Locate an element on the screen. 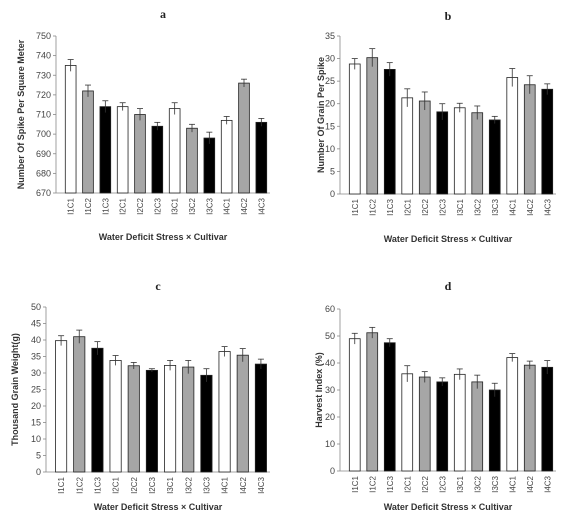  y-axis-title: Number Of Grain Per Spike is located at coordinates (321, 115).